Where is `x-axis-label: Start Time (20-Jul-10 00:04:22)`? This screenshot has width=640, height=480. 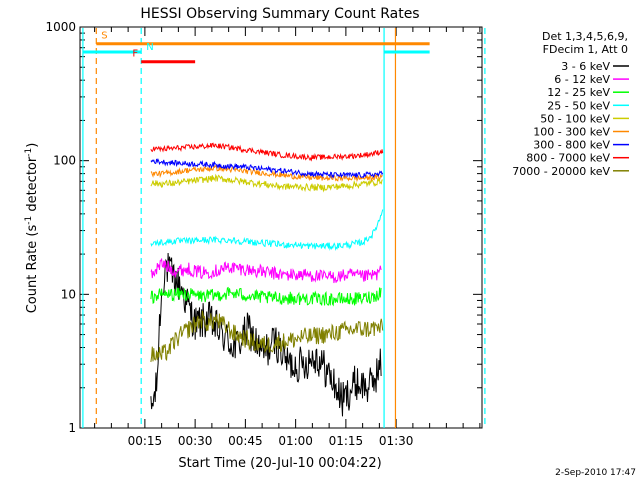
x-axis-label: Start Time (20-Jul-10 00:04:22) is located at coordinates (279, 463).